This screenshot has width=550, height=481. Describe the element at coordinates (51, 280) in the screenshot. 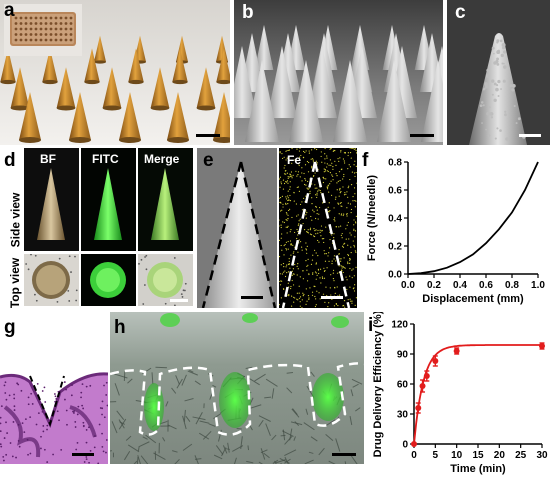

I see `bf-top-image` at that location.